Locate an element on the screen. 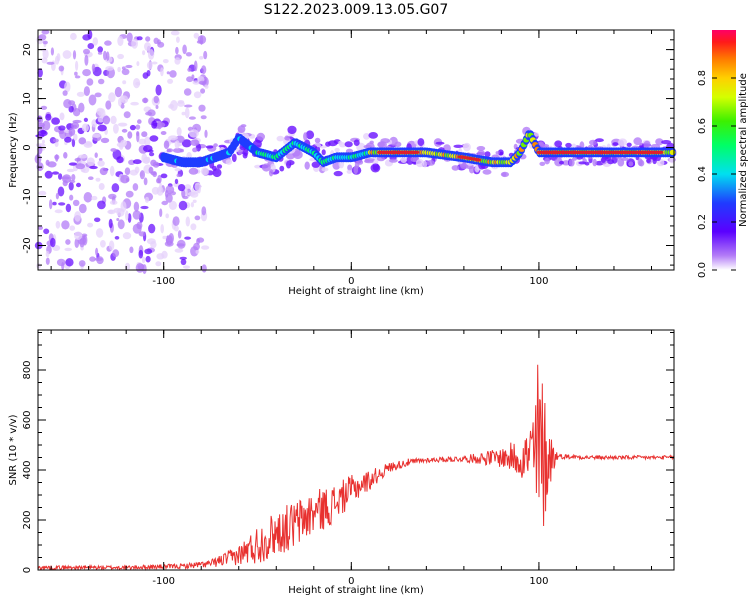 This screenshot has height=600, width=750. colorbar-tick-label: 0.0 is located at coordinates (702, 270).